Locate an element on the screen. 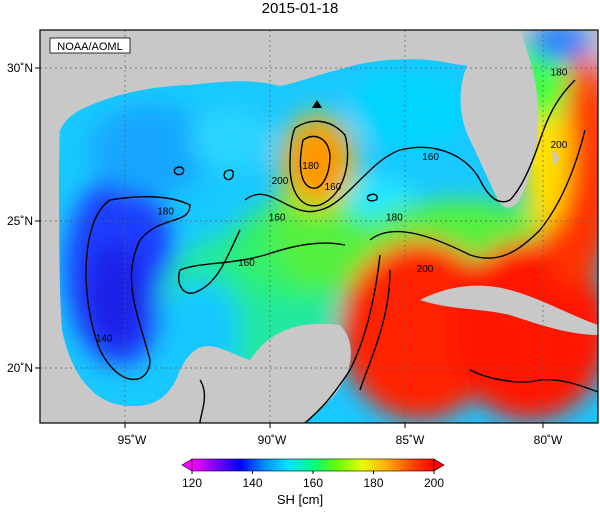 This screenshot has height=515, width=600. lat-tick-25n: 25˚N is located at coordinates (20, 221).